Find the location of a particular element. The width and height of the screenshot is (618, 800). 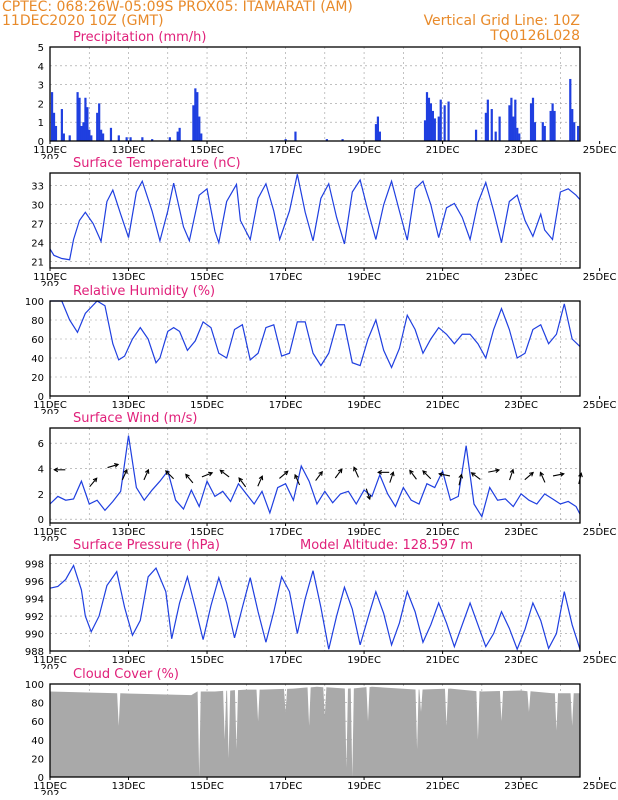

cloud-xtick-label: 13DEC is located at coordinates (129, 786).